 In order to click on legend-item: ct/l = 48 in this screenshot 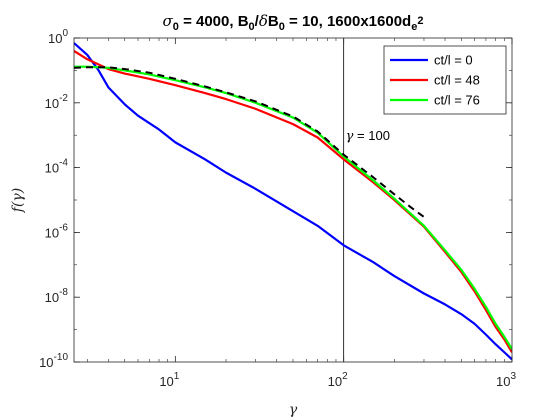, I will do `click(435, 80)`.